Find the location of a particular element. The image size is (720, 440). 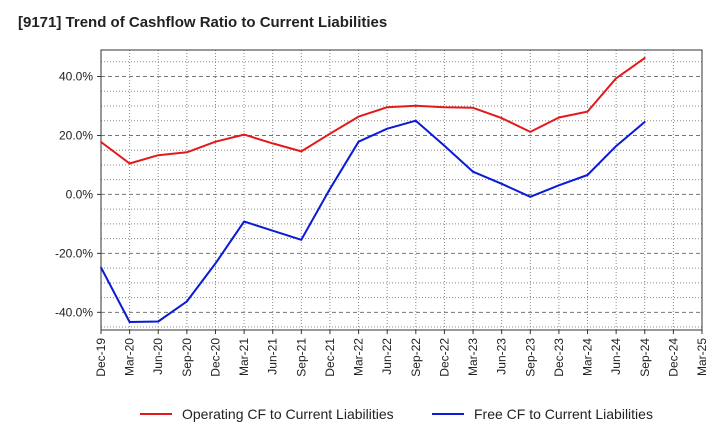

x-tick-label: Mar-24 is located at coordinates (588, 357).